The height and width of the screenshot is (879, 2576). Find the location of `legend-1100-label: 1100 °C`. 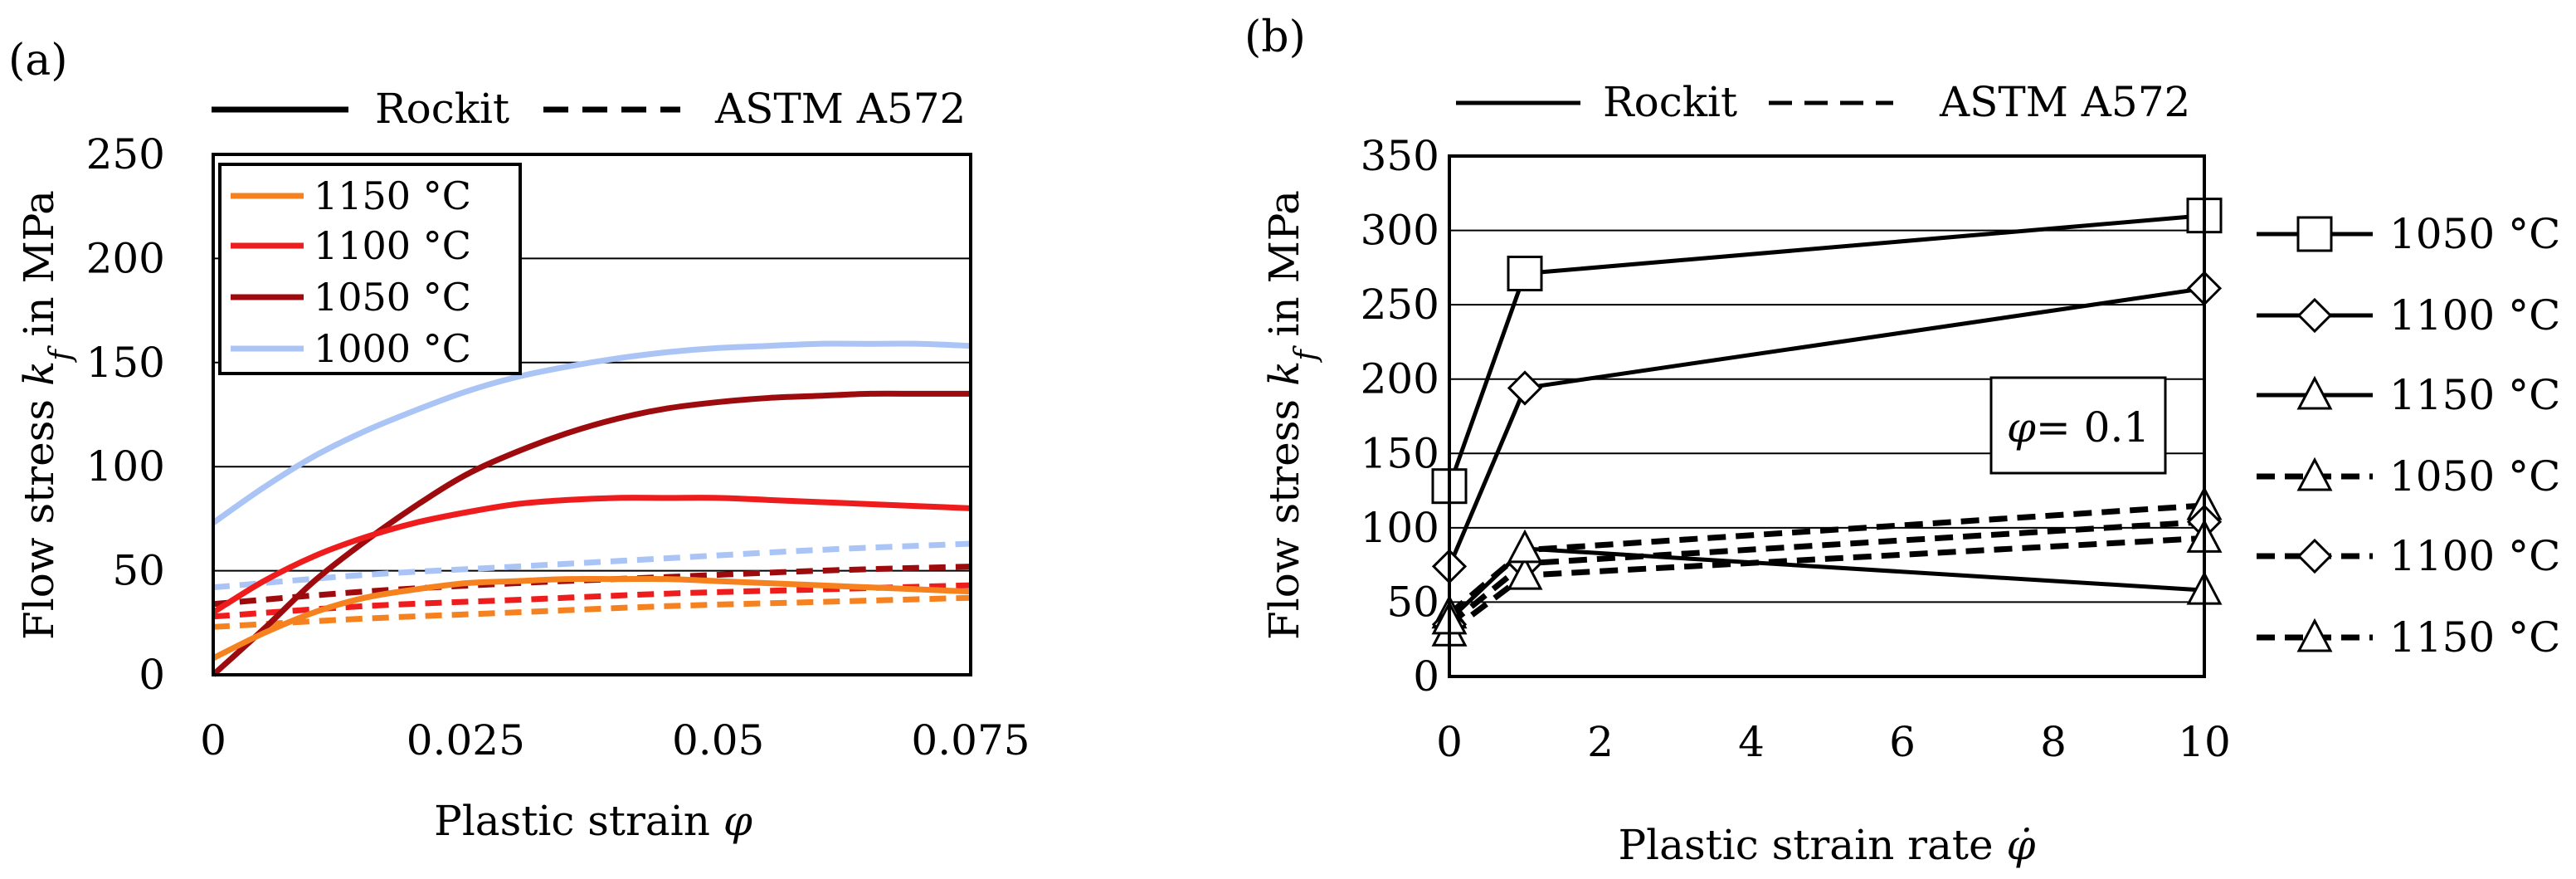

legend-1100-label: 1100 °C is located at coordinates (392, 245).